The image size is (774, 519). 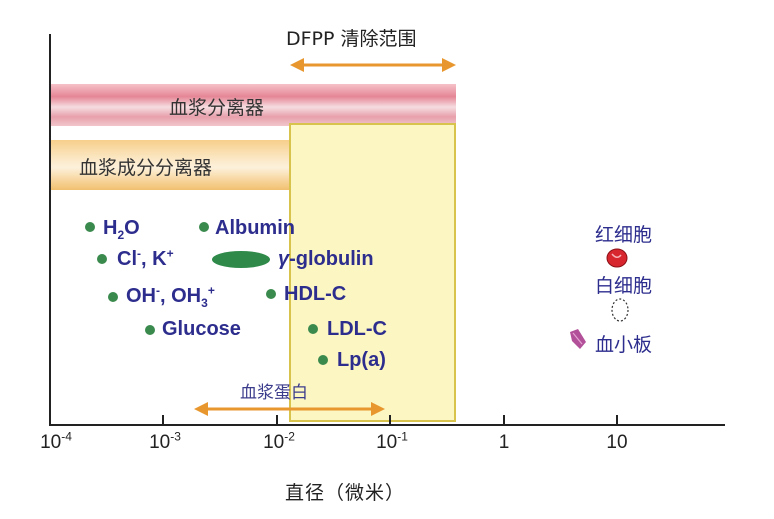 I want to click on x-tick-label: 10, so click(x=617, y=442).